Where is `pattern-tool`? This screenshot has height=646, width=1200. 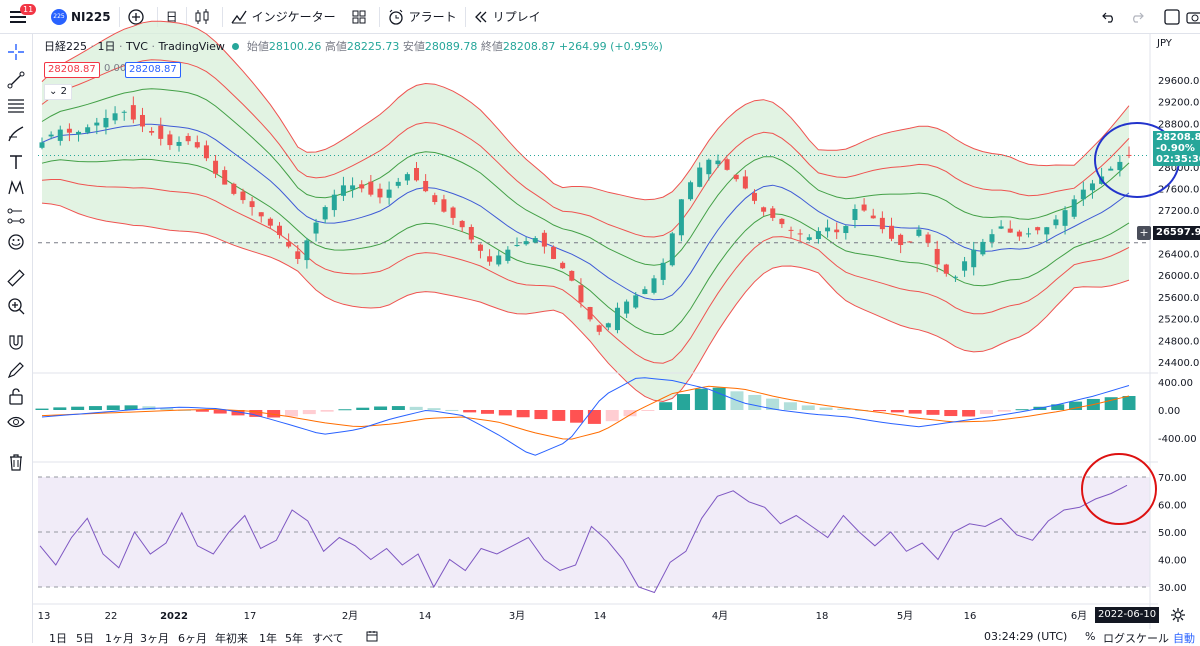 pattern-tool is located at coordinates (16, 188).